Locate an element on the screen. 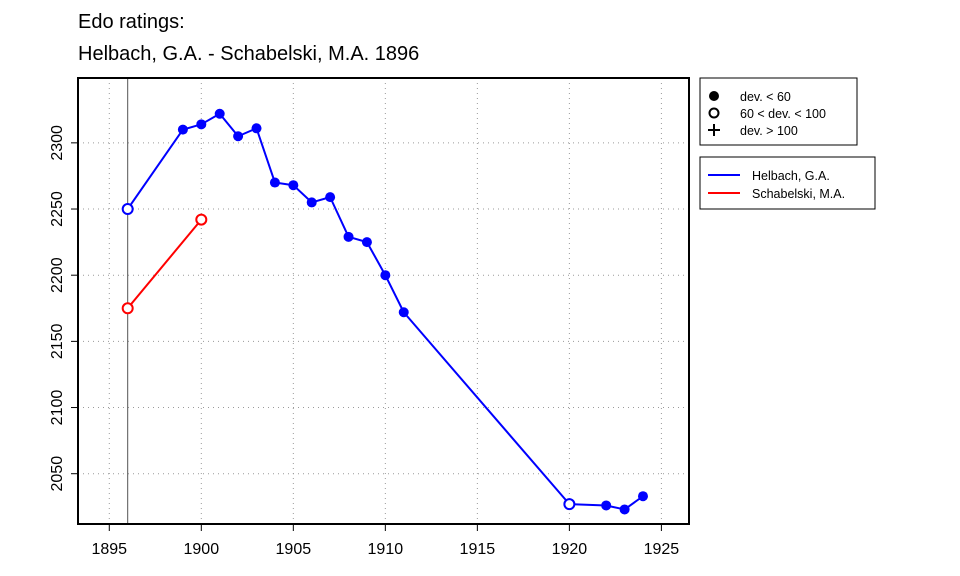  legend-filled-circle-icon is located at coordinates (714, 96).